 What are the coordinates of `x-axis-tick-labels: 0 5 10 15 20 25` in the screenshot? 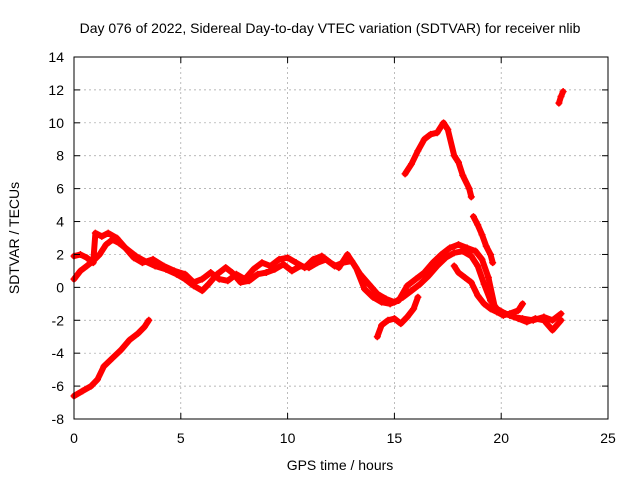 It's located at (343, 438).